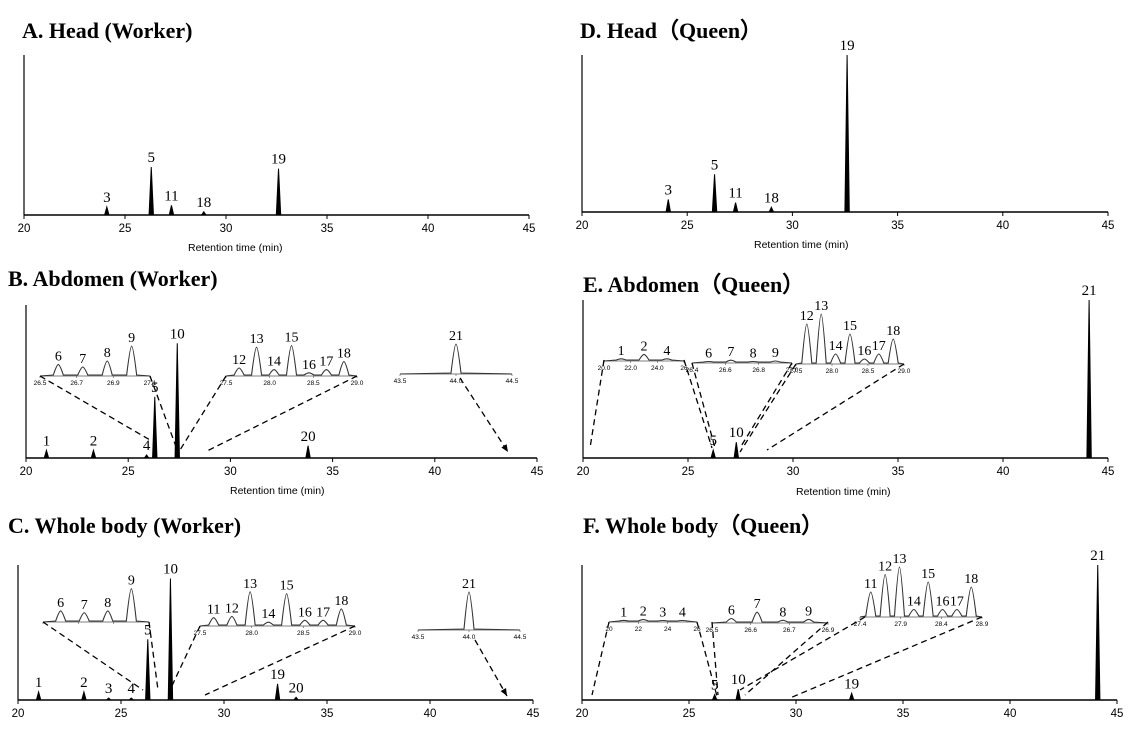 Image resolution: width=1131 pixels, height=733 pixels. What do you see at coordinates (900, 624) in the screenshot?
I see `inset-tick-label: 27.9` at bounding box center [900, 624].